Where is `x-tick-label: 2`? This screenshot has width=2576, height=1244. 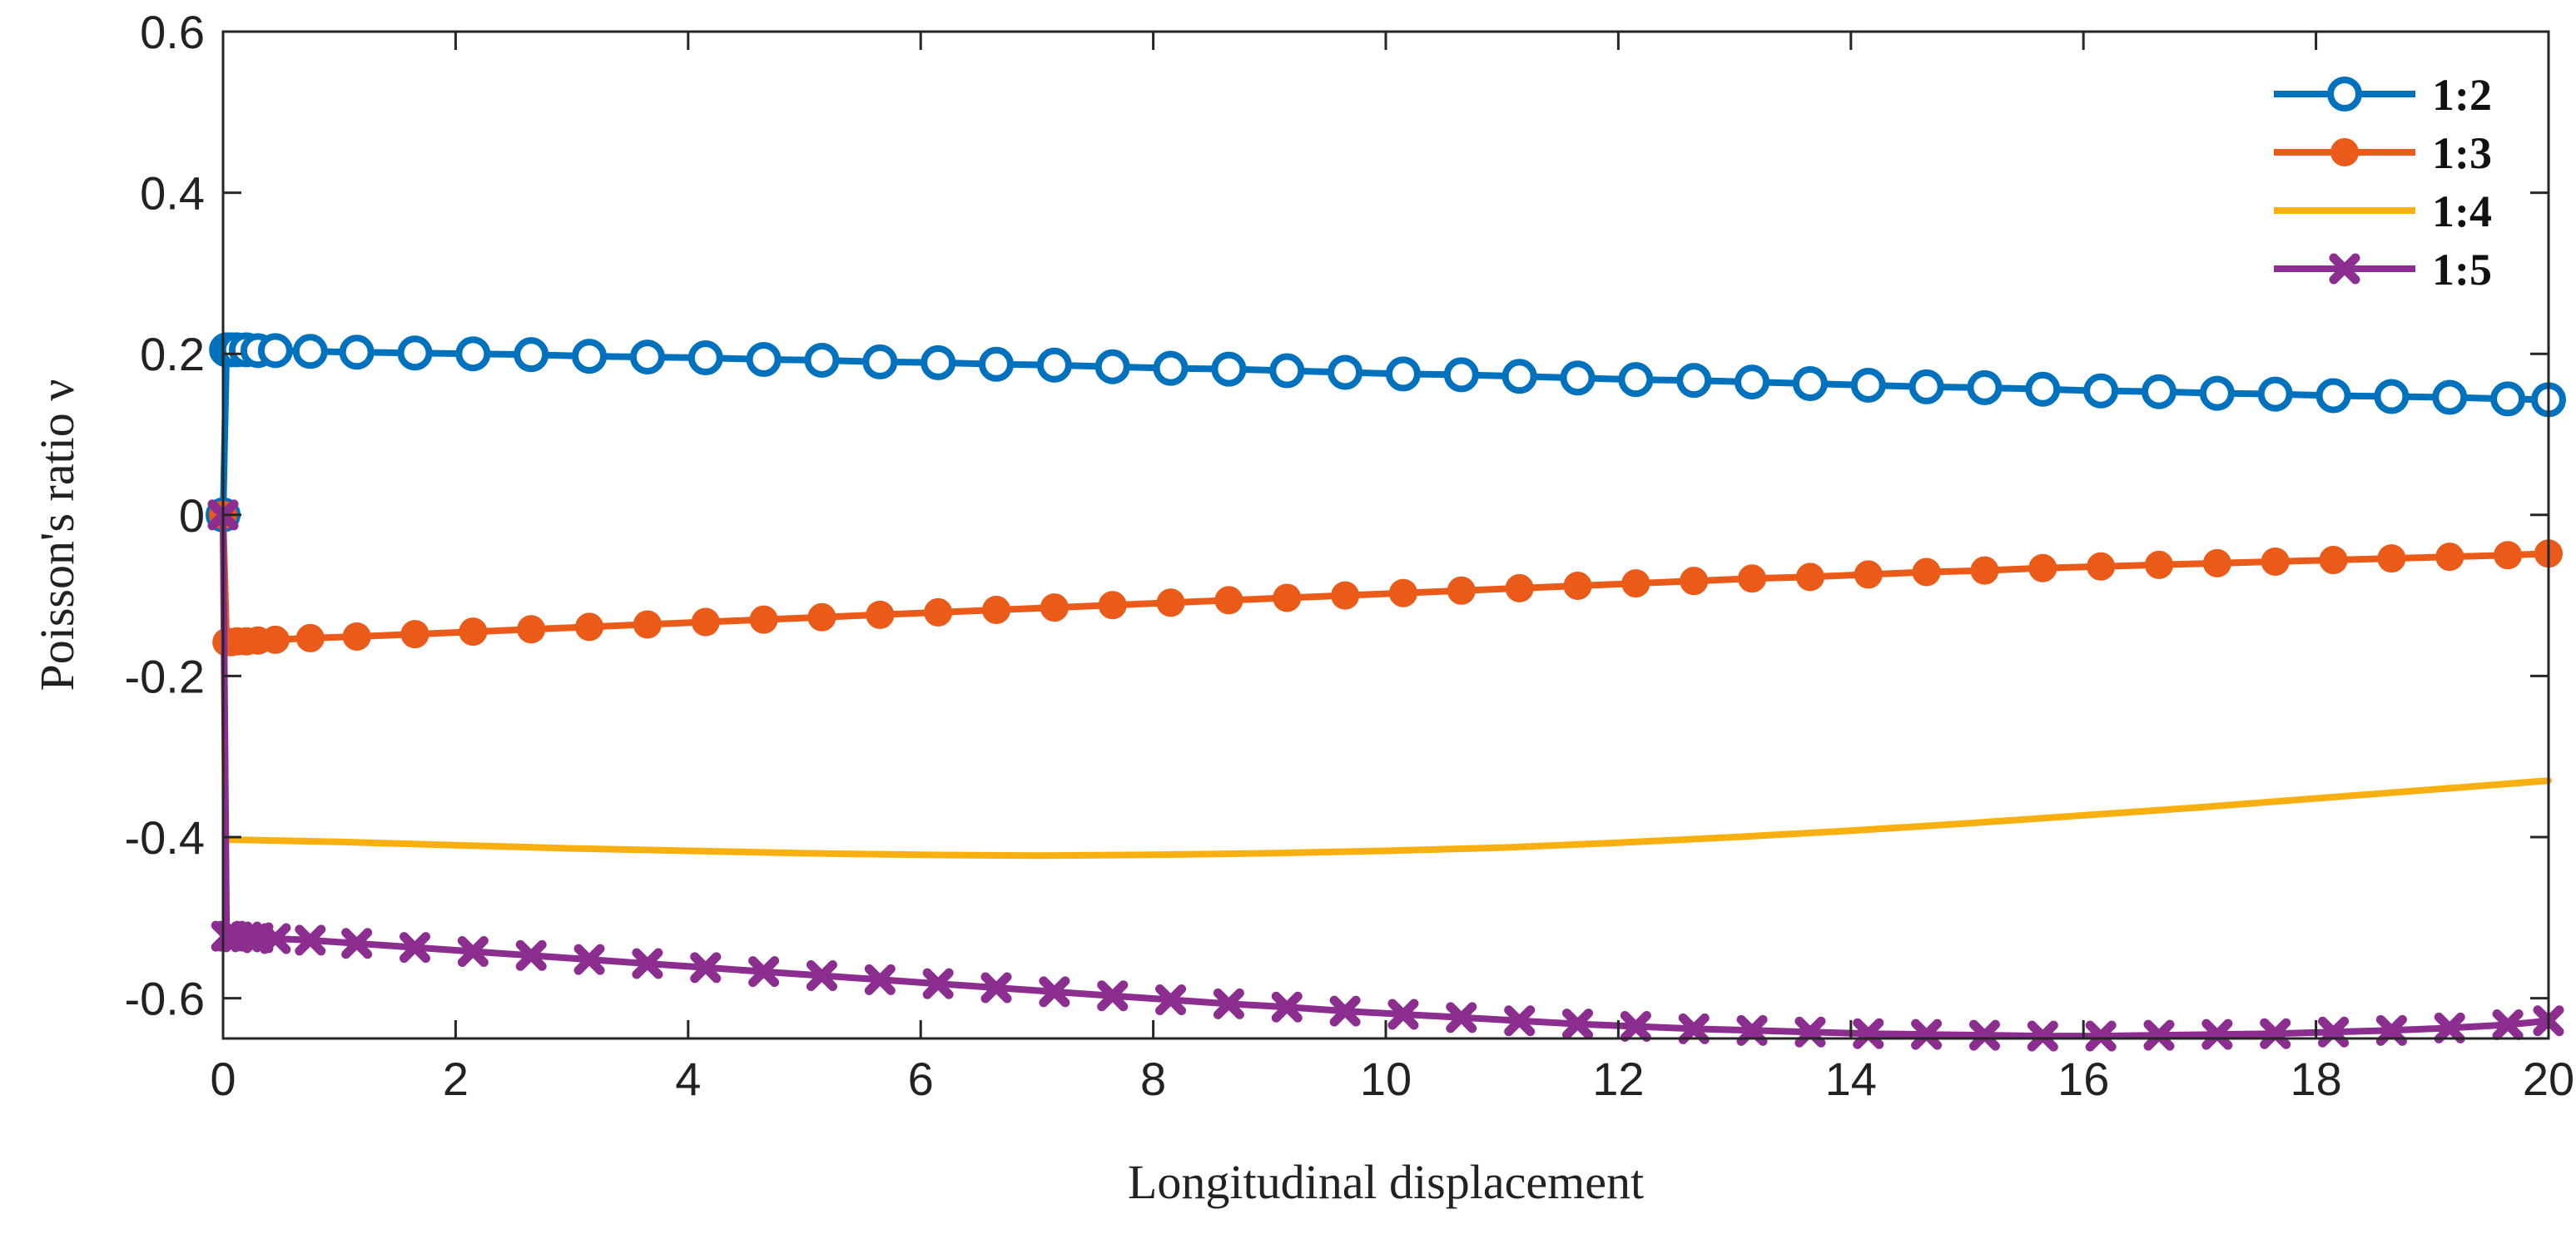 x-tick-label: 2 is located at coordinates (456, 1079).